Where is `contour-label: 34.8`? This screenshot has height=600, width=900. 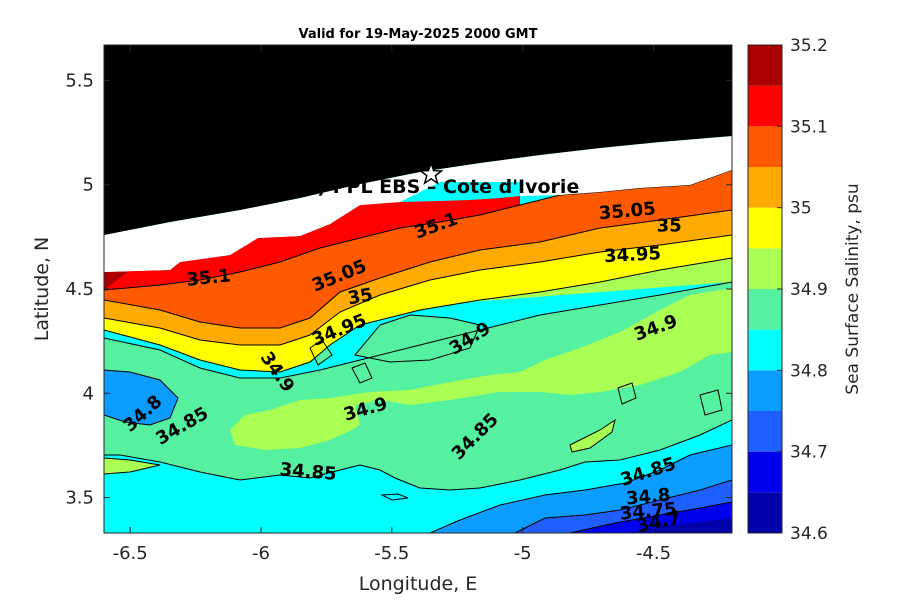
contour-label: 34.8 is located at coordinates (648, 497).